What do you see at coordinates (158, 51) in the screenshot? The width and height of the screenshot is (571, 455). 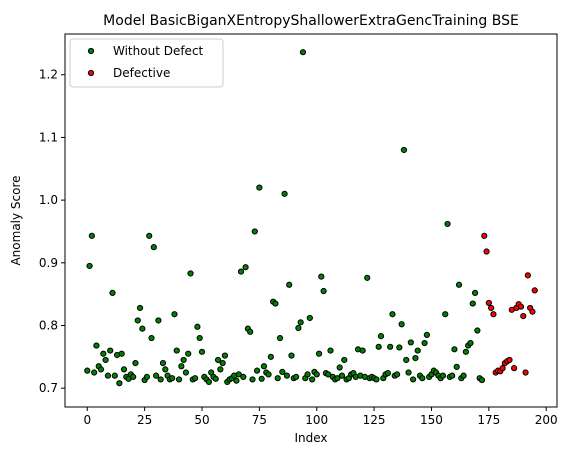 I see `legend-label-without-defect: Without Defect` at bounding box center [158, 51].